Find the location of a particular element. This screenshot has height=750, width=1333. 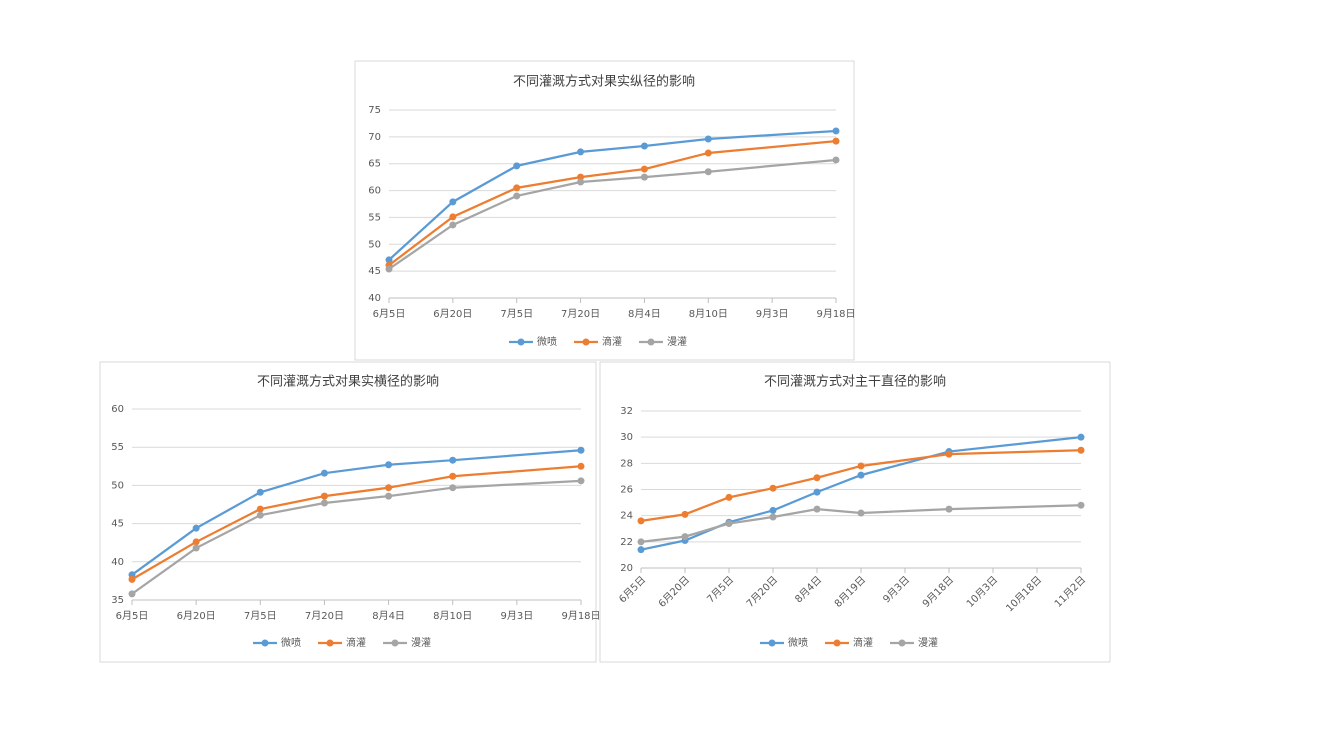

x-tick-label: 9月18日 is located at coordinates (580, 616).